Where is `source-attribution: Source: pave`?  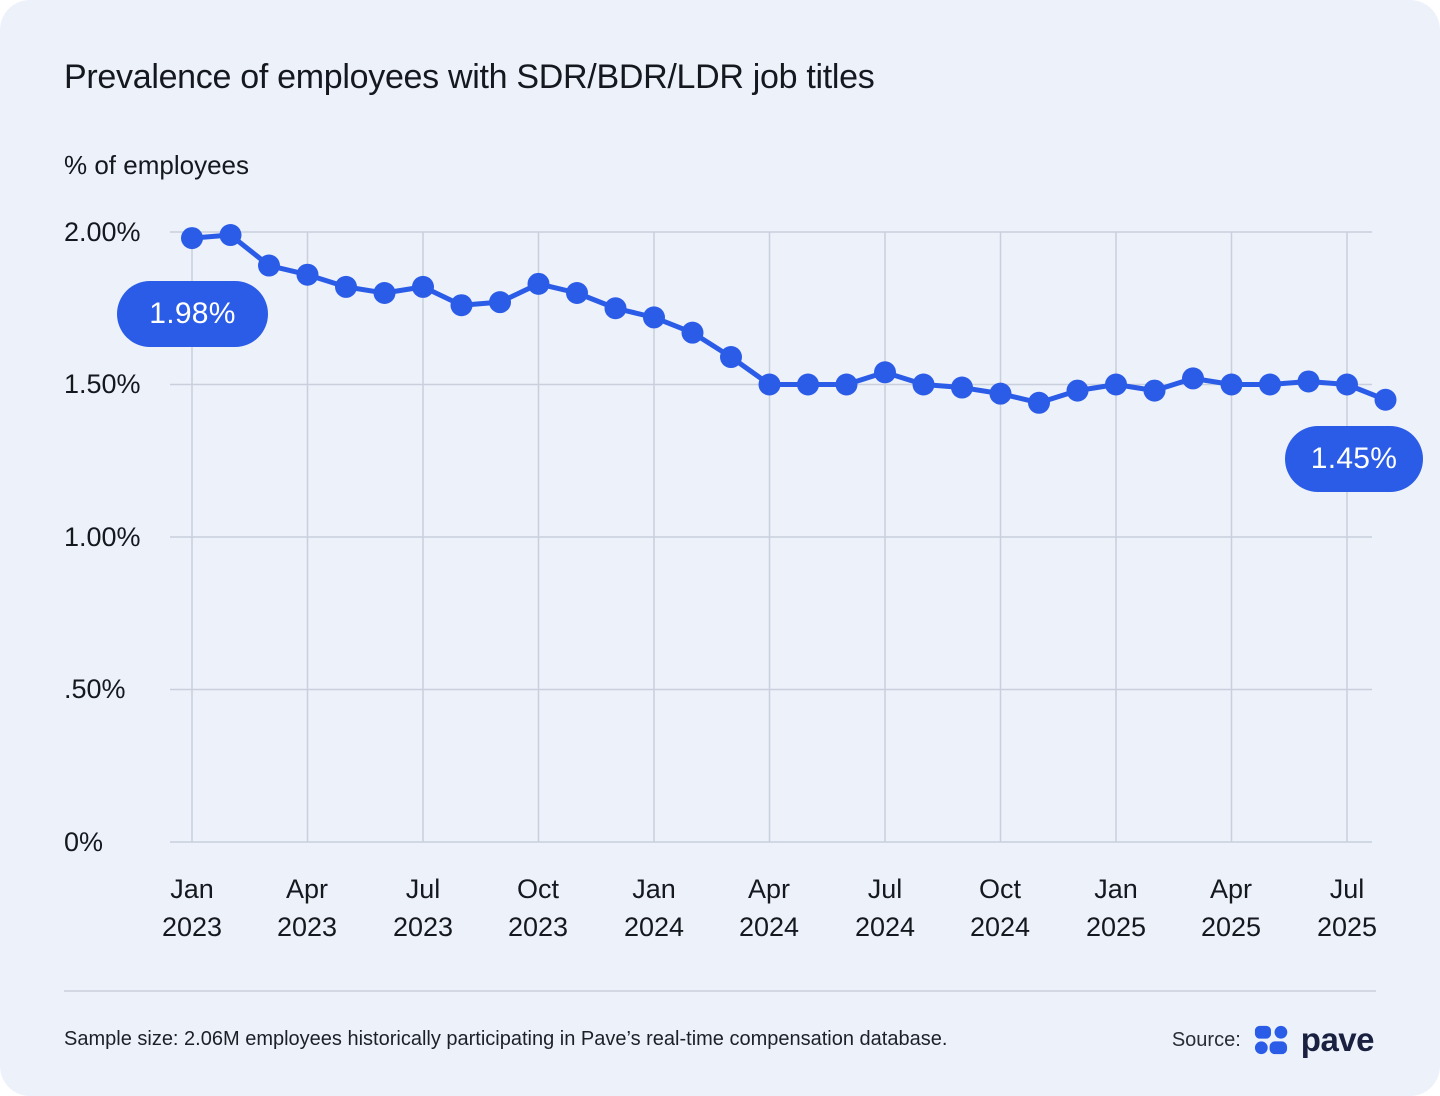
source-attribution: Source: pave is located at coordinates (1273, 1040).